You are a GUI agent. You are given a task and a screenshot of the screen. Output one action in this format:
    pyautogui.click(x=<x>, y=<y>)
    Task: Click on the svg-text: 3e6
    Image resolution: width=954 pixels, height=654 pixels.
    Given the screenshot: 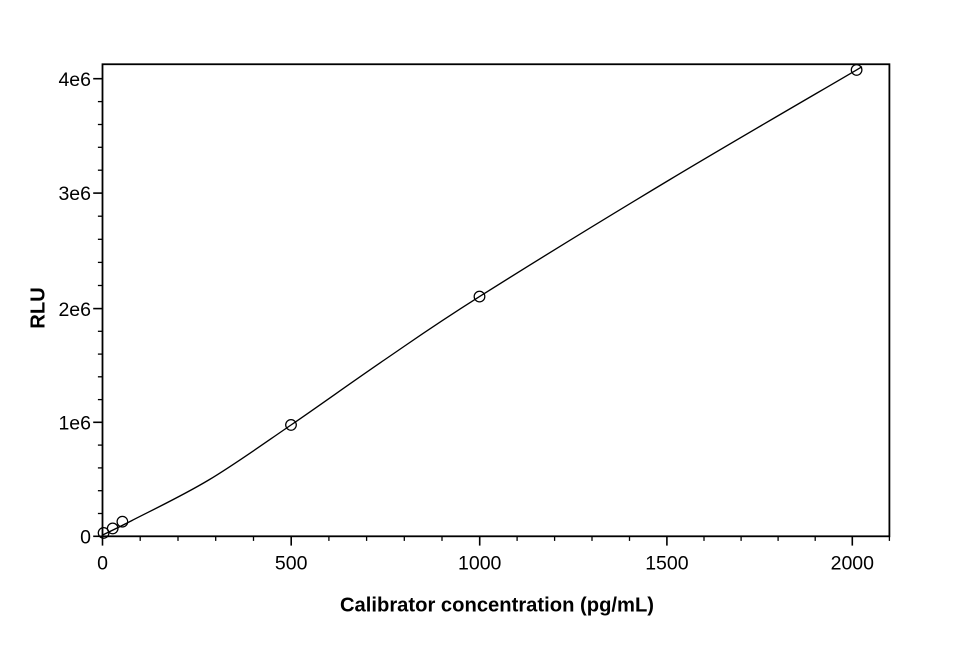 What is the action you would take?
    pyautogui.click(x=74, y=194)
    